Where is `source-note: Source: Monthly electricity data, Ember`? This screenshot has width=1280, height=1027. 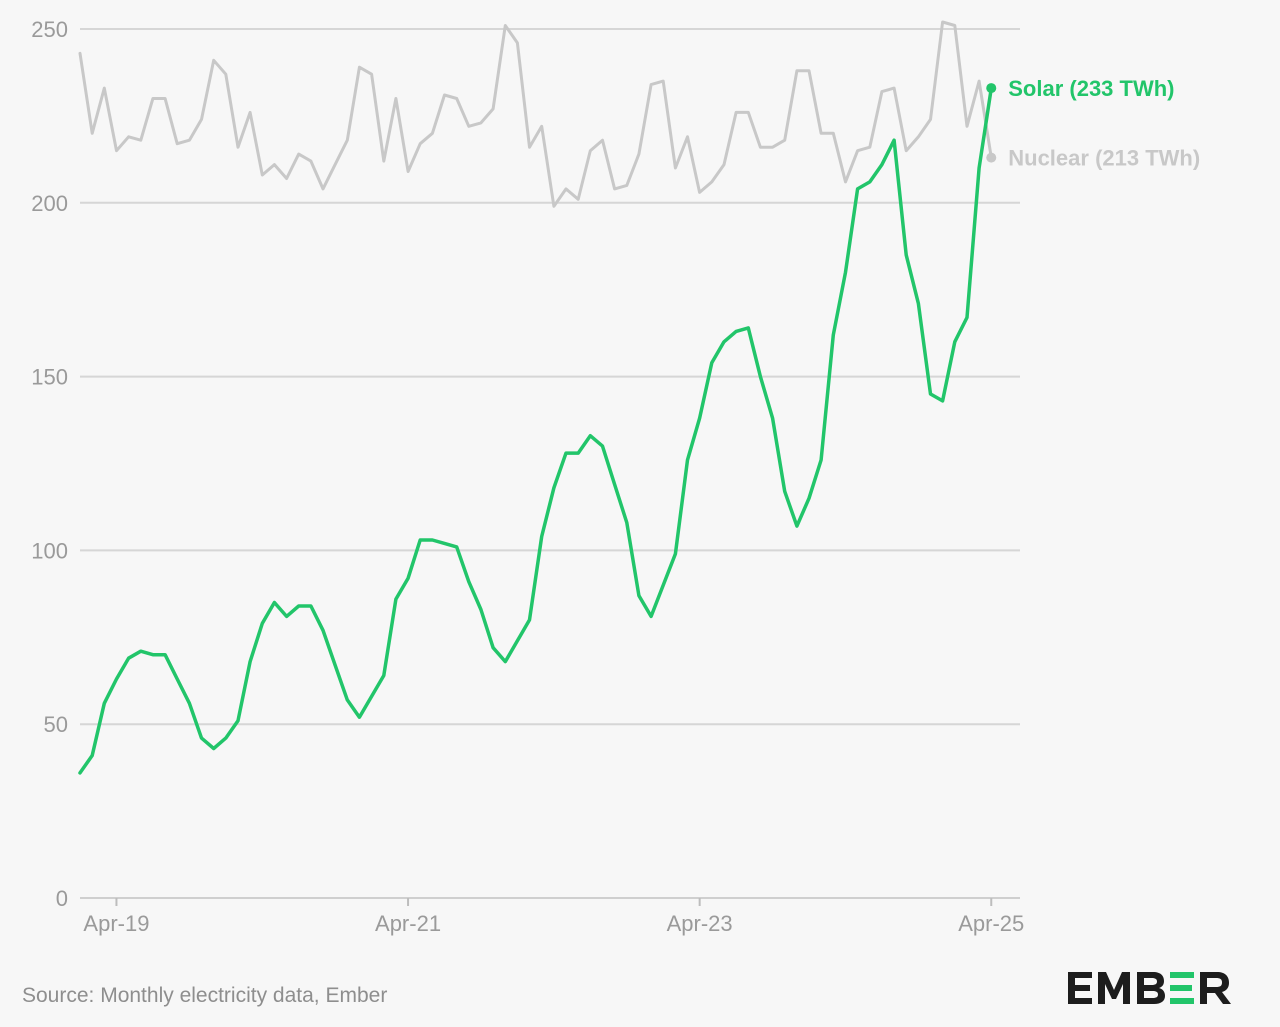 source-note: Source: Monthly electricity data, Ember is located at coordinates (205, 995).